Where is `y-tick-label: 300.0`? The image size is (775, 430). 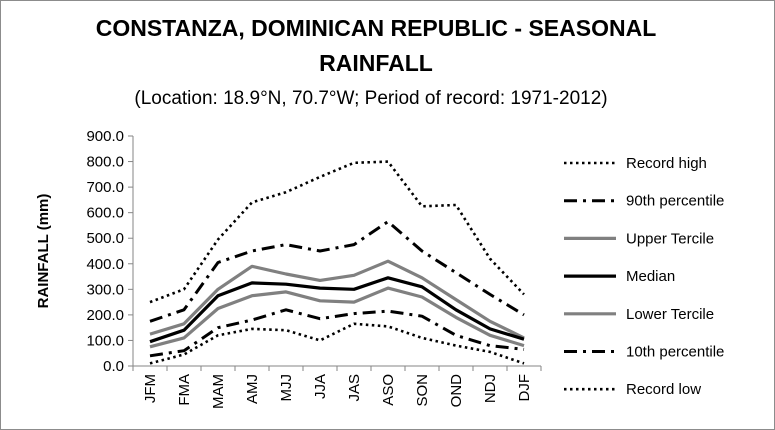
y-tick-label: 300.0 is located at coordinates (105, 289).